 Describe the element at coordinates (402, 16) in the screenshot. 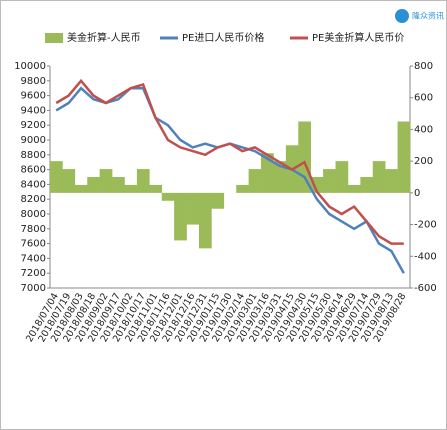

I see `logo-icon` at that location.